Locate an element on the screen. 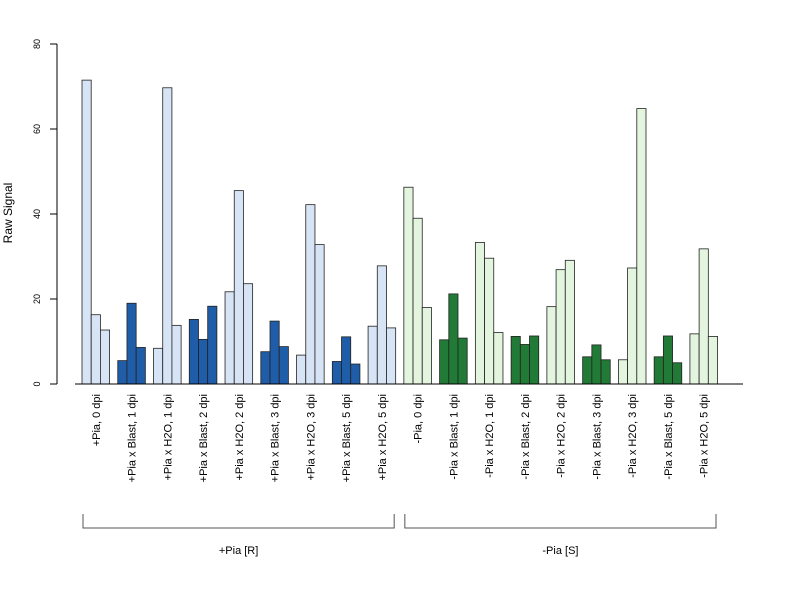 The image size is (800, 600). x-tick-label: -Pia x Blast, 5 dpi is located at coordinates (669, 437).